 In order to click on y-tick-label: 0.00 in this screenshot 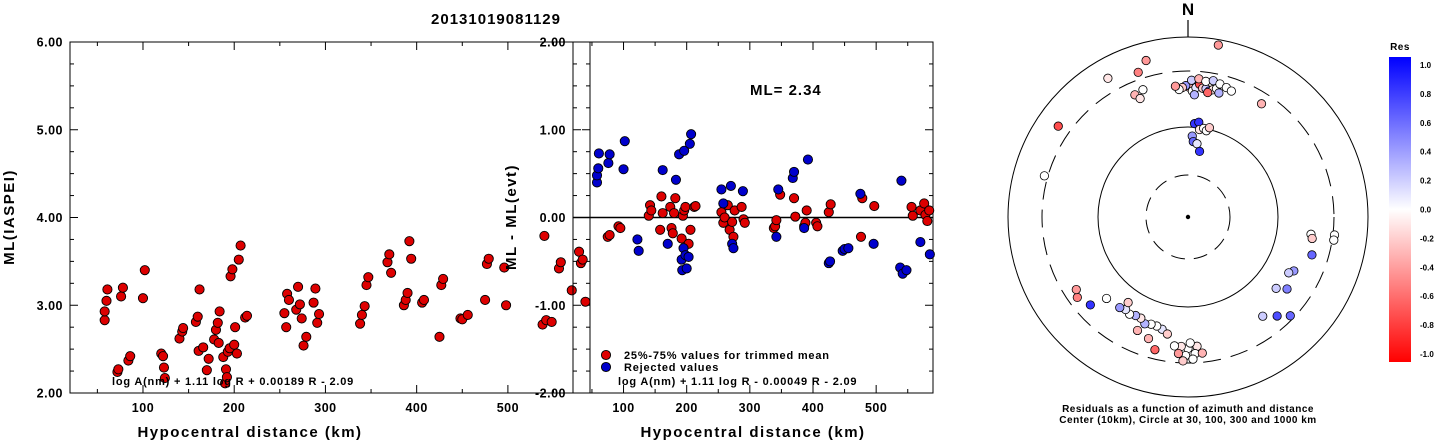, I will do `click(553, 218)`.